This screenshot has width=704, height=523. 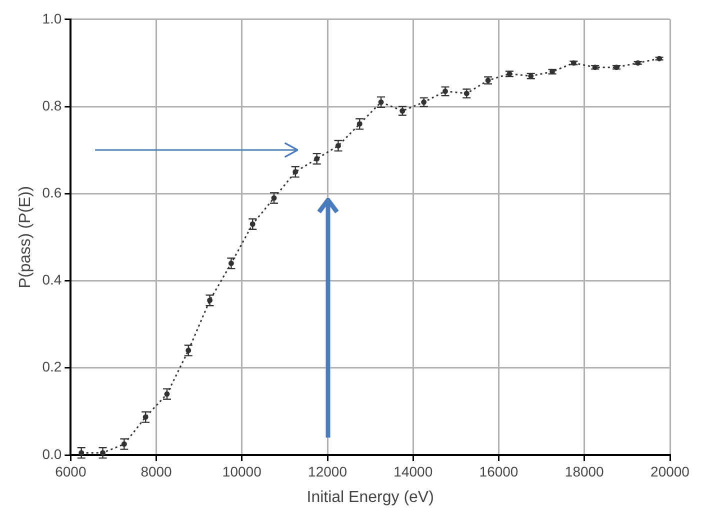 What do you see at coordinates (328, 471) in the screenshot?
I see `x-tick-label: 12000` at bounding box center [328, 471].